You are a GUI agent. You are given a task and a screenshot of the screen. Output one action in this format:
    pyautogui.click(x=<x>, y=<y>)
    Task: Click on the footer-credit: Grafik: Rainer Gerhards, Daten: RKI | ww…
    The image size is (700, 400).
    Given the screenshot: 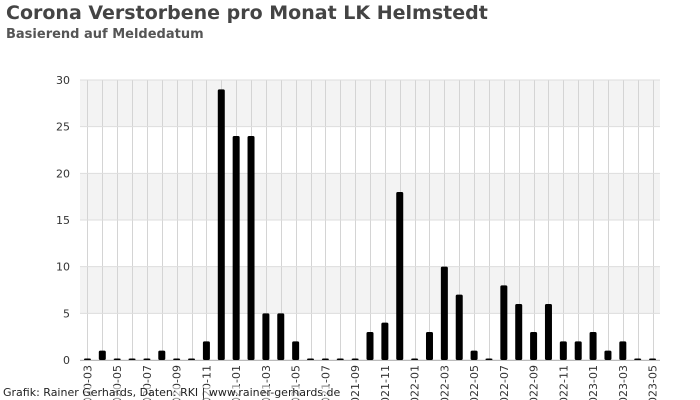 What is the action you would take?
    pyautogui.click(x=172, y=392)
    